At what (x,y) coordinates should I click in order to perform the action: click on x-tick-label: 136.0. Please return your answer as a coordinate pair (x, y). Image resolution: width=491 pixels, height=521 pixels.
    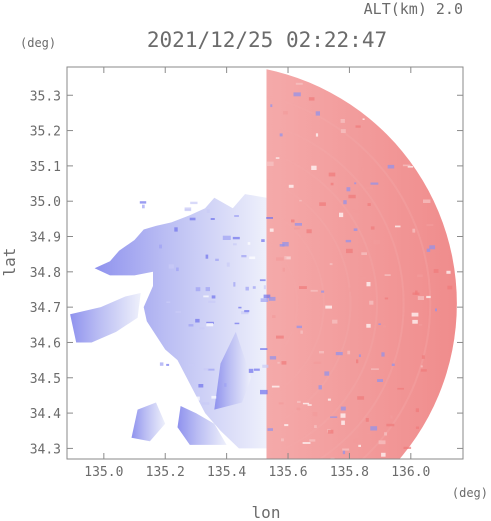
    Looking at the image, I should click on (410, 472).